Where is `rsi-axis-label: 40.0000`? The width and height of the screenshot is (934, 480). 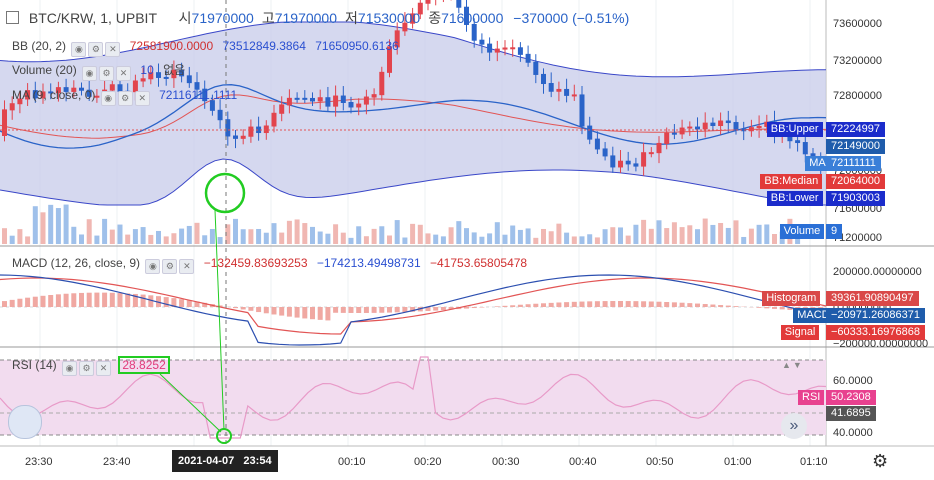 rsi-axis-label: 40.0000 is located at coordinates (853, 433).